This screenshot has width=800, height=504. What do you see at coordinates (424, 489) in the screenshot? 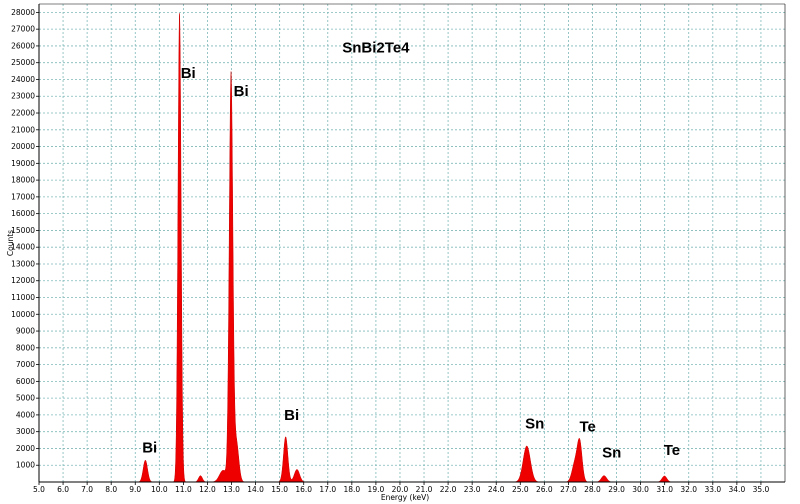
I see `x-tick-label: 21.0` at bounding box center [424, 489].